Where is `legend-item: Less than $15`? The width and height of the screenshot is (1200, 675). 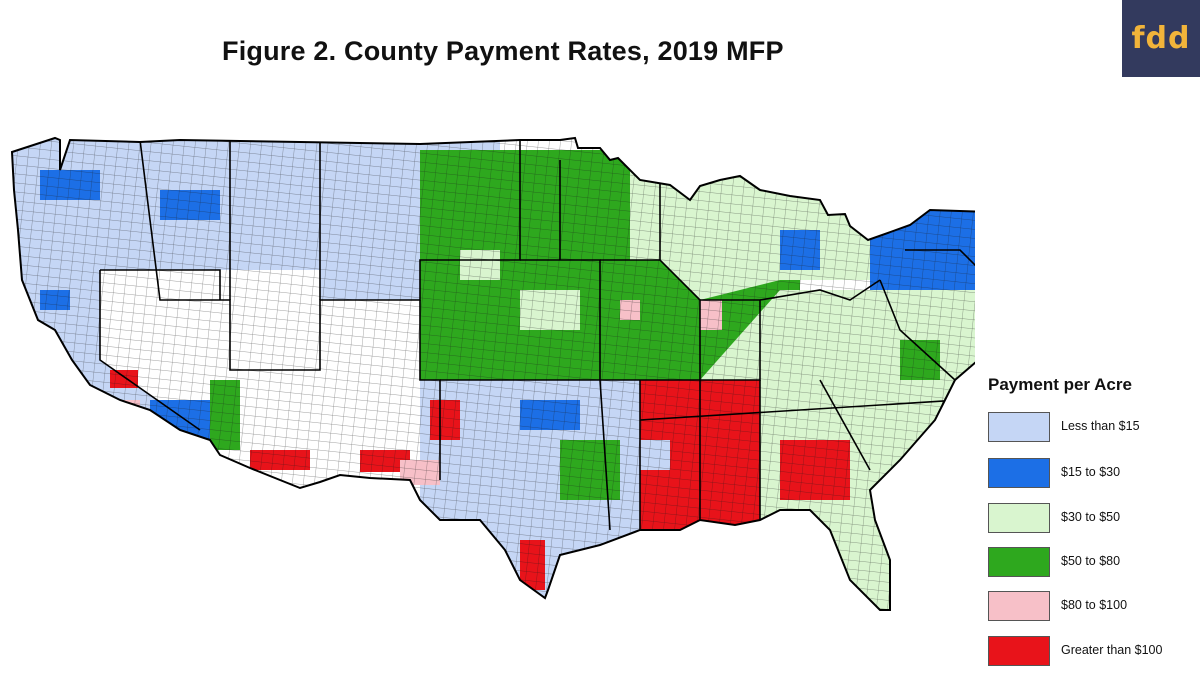 legend-item: Less than $15 is located at coordinates (1093, 428).